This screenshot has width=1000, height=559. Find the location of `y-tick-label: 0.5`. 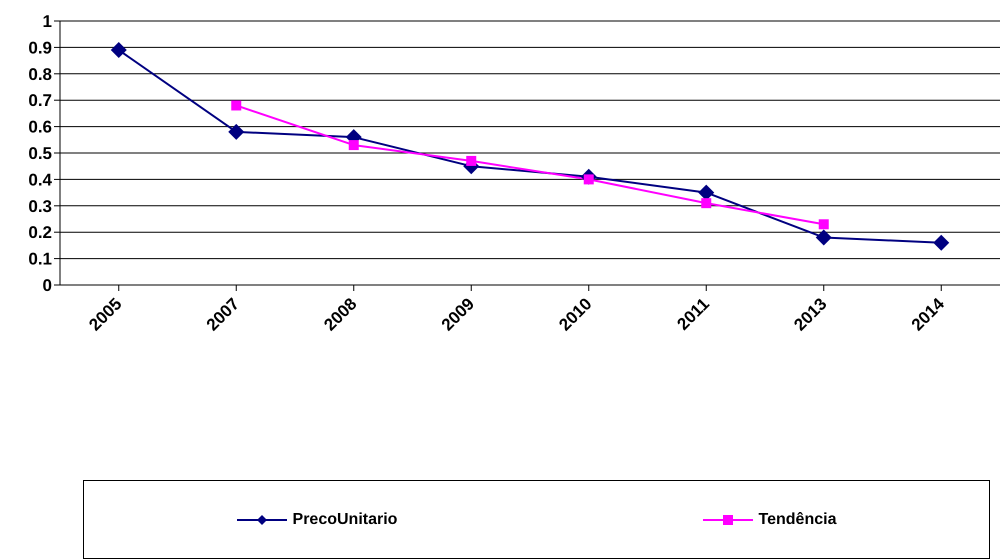

y-tick-label: 0.5 is located at coordinates (40, 154).